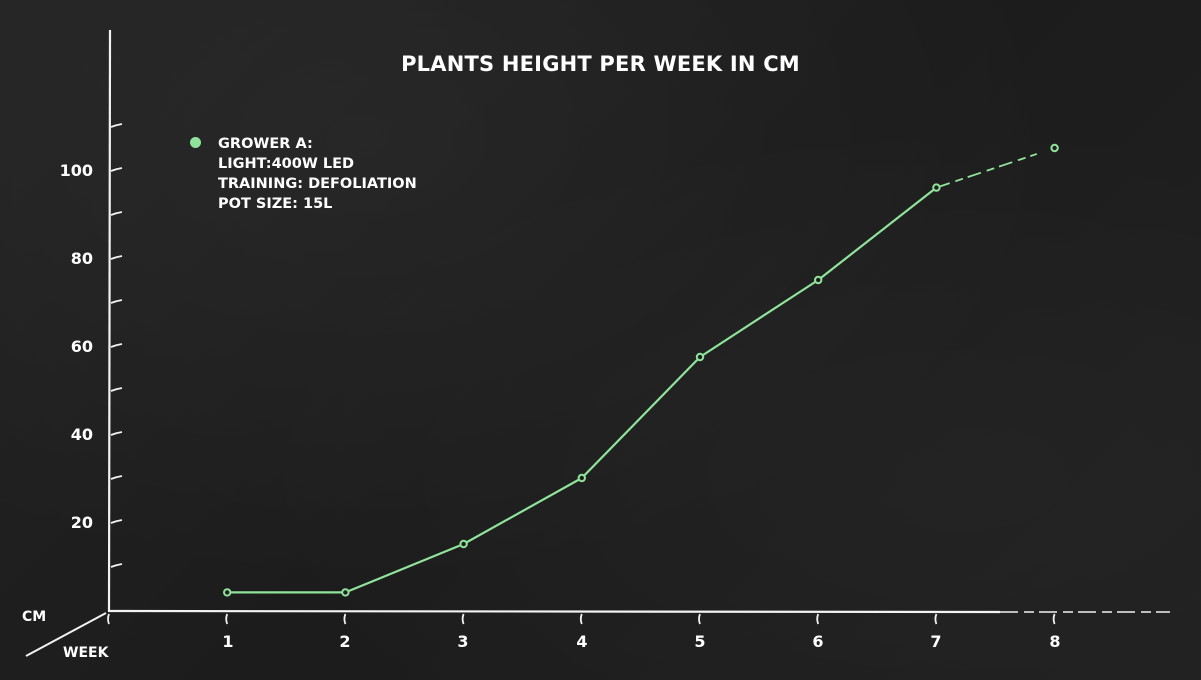 The image size is (1201, 680). Describe the element at coordinates (228, 641) in the screenshot. I see `x-tick-label-1: 1` at that location.